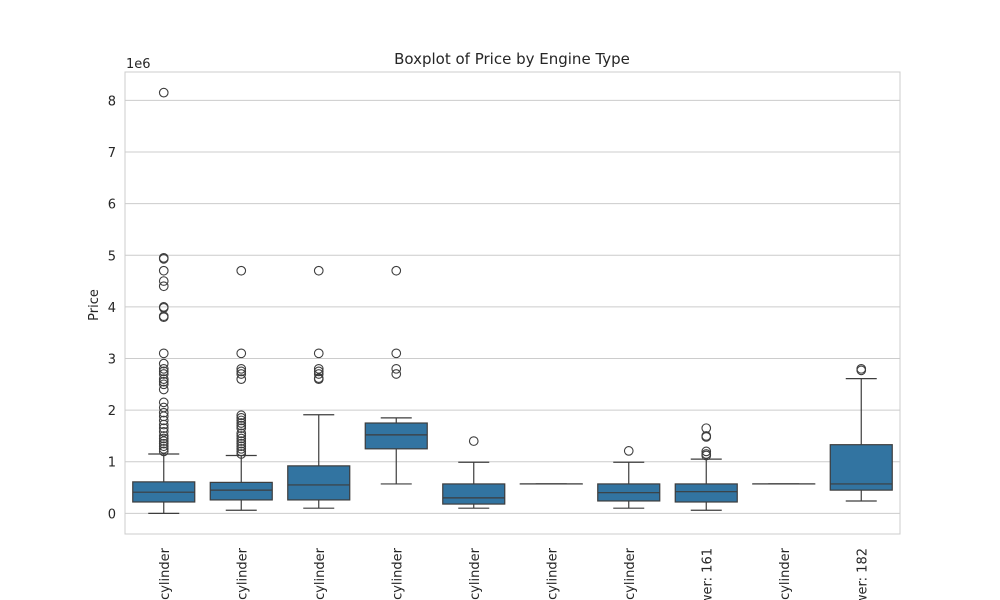 The height and width of the screenshot is (600, 1000). What do you see at coordinates (112, 101) in the screenshot?
I see `y-tick-label: 8` at bounding box center [112, 101].